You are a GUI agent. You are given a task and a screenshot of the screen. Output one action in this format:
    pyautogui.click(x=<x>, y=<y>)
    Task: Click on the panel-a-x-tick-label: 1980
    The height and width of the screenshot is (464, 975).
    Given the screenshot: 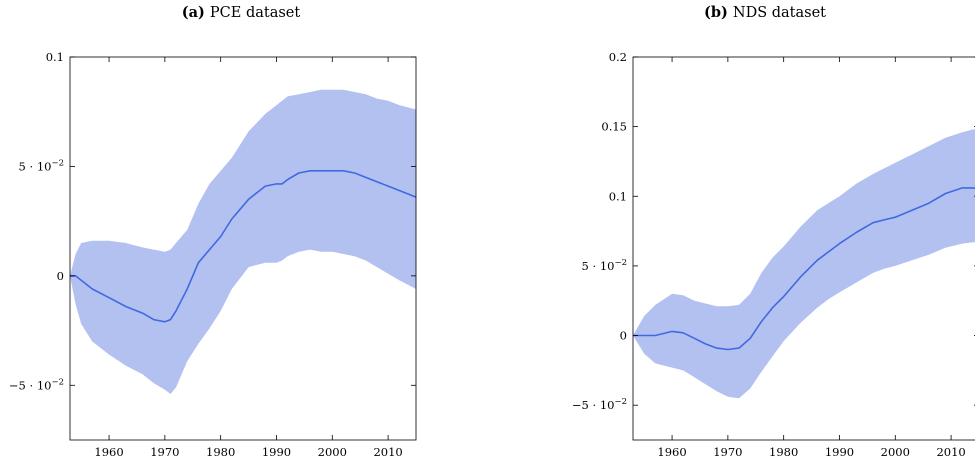 What is the action you would take?
    pyautogui.click(x=220, y=452)
    